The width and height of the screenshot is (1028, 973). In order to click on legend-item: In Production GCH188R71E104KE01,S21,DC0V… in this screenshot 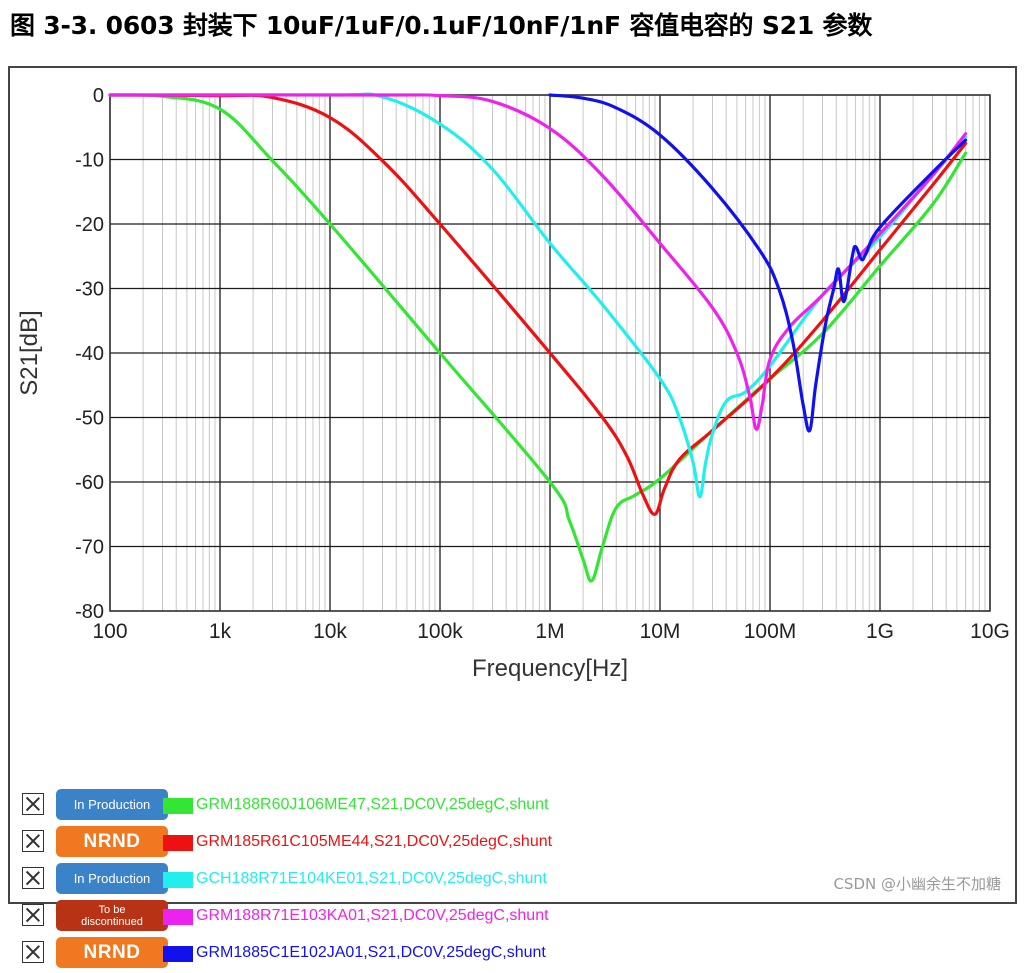, I will do `click(372, 880)`.